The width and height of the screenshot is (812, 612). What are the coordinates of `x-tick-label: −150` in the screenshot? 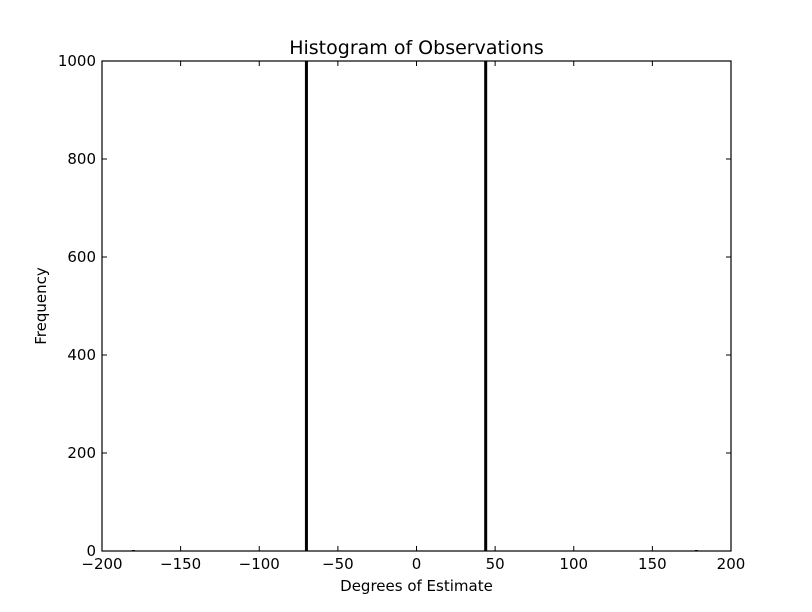 It's located at (180, 564).